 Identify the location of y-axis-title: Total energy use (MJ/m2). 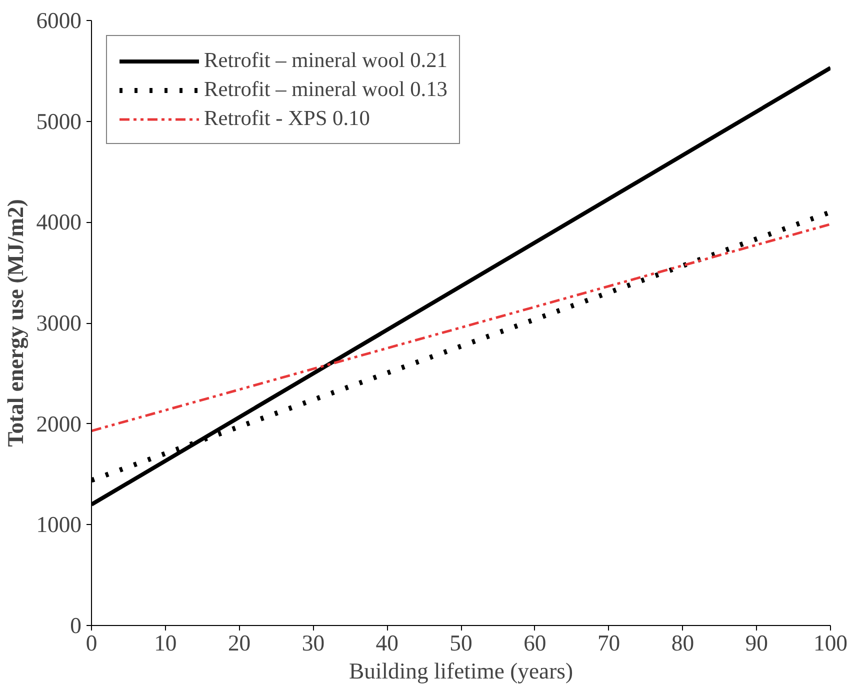
(15, 323).